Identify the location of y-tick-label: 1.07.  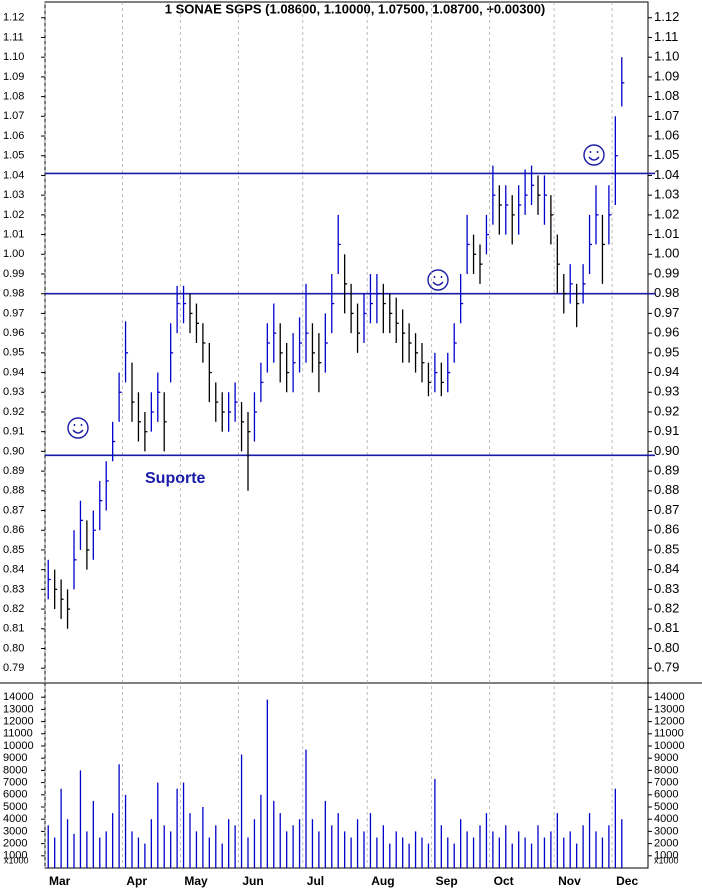
(13, 116).